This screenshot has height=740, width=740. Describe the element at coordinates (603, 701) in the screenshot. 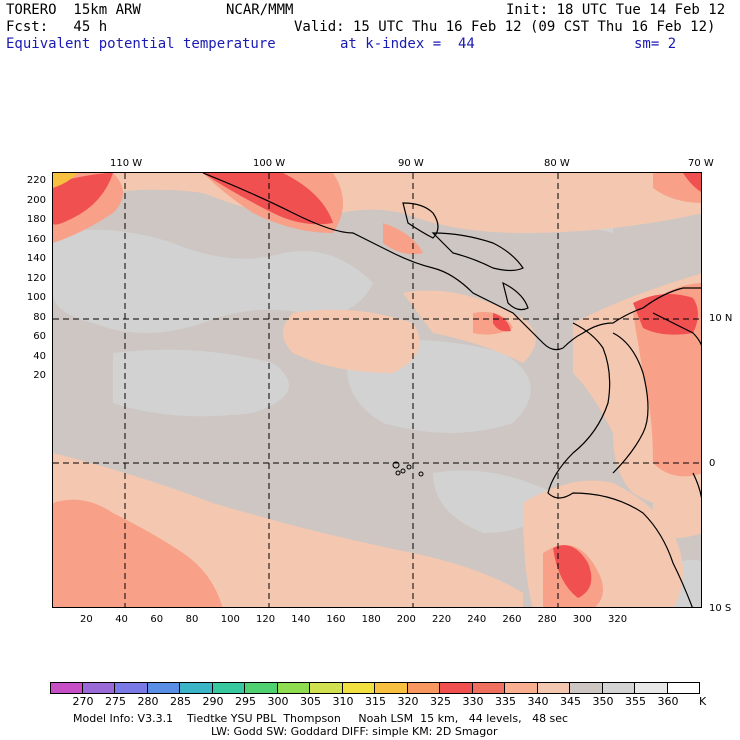

I see `colorbar-label: 350` at that location.